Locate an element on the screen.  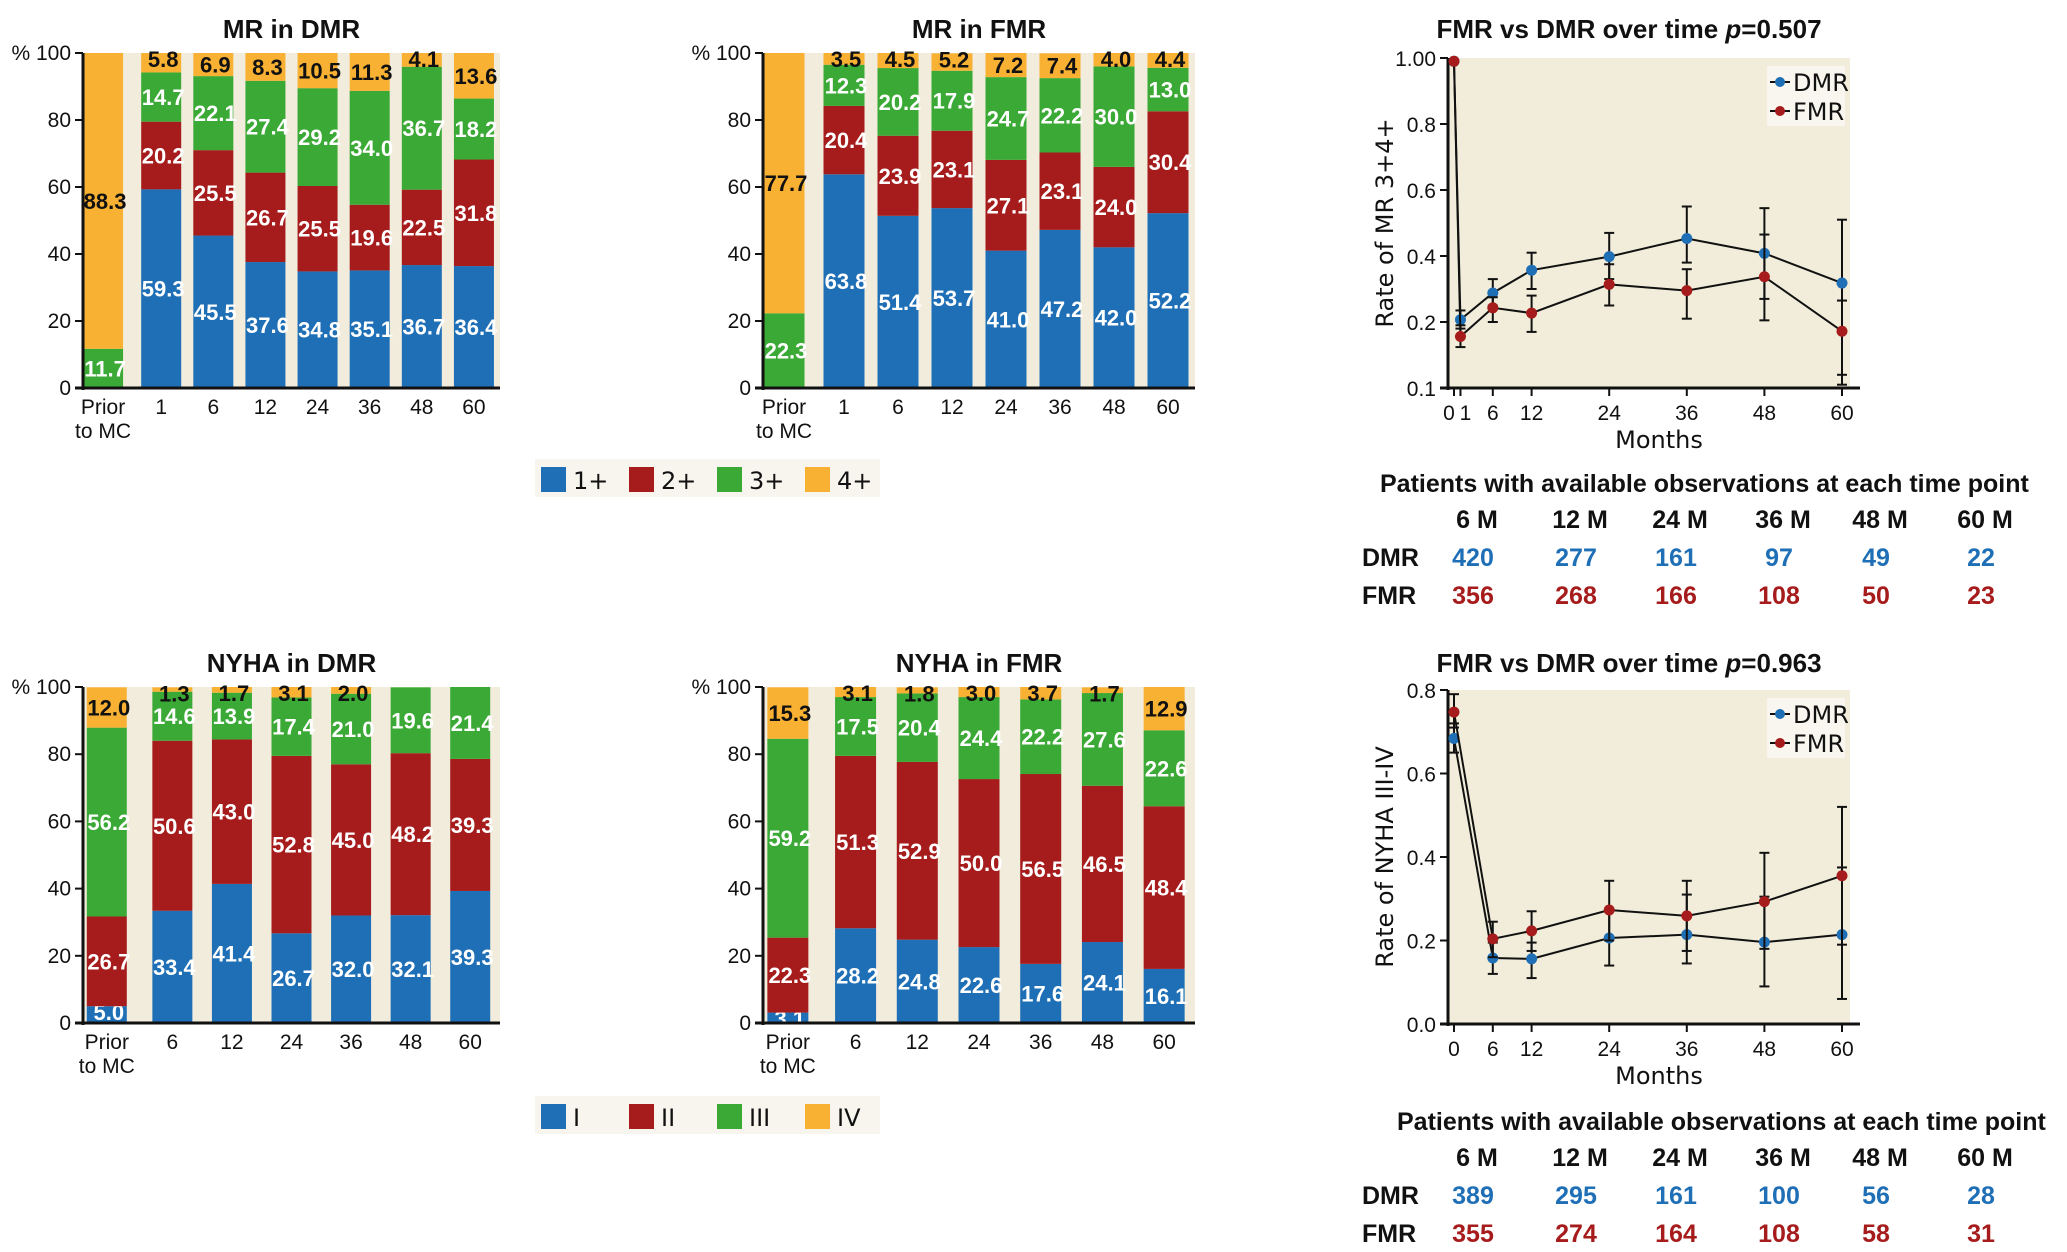
data-label: 12.0 is located at coordinates (108, 707).